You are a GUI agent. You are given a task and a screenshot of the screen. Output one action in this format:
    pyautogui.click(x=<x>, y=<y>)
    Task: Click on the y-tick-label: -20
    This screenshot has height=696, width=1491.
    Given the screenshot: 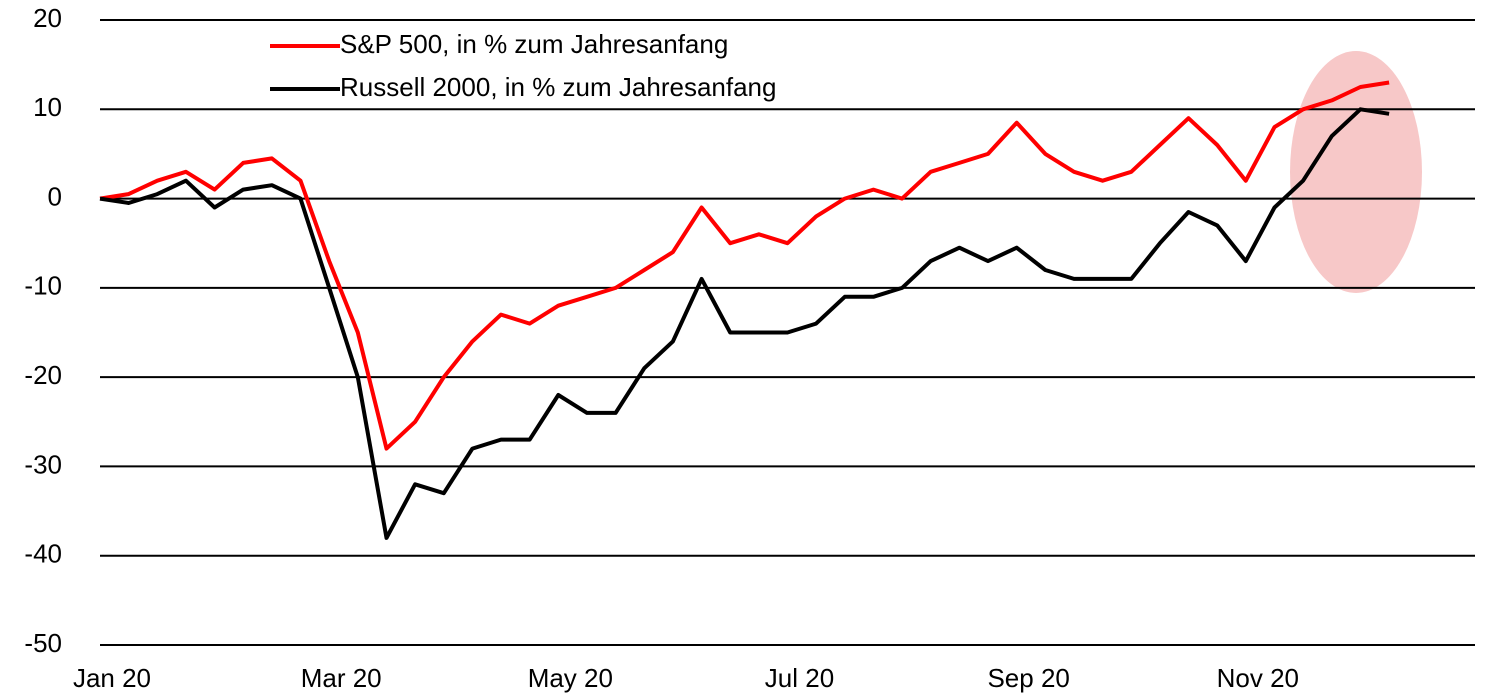 What is the action you would take?
    pyautogui.click(x=43, y=375)
    